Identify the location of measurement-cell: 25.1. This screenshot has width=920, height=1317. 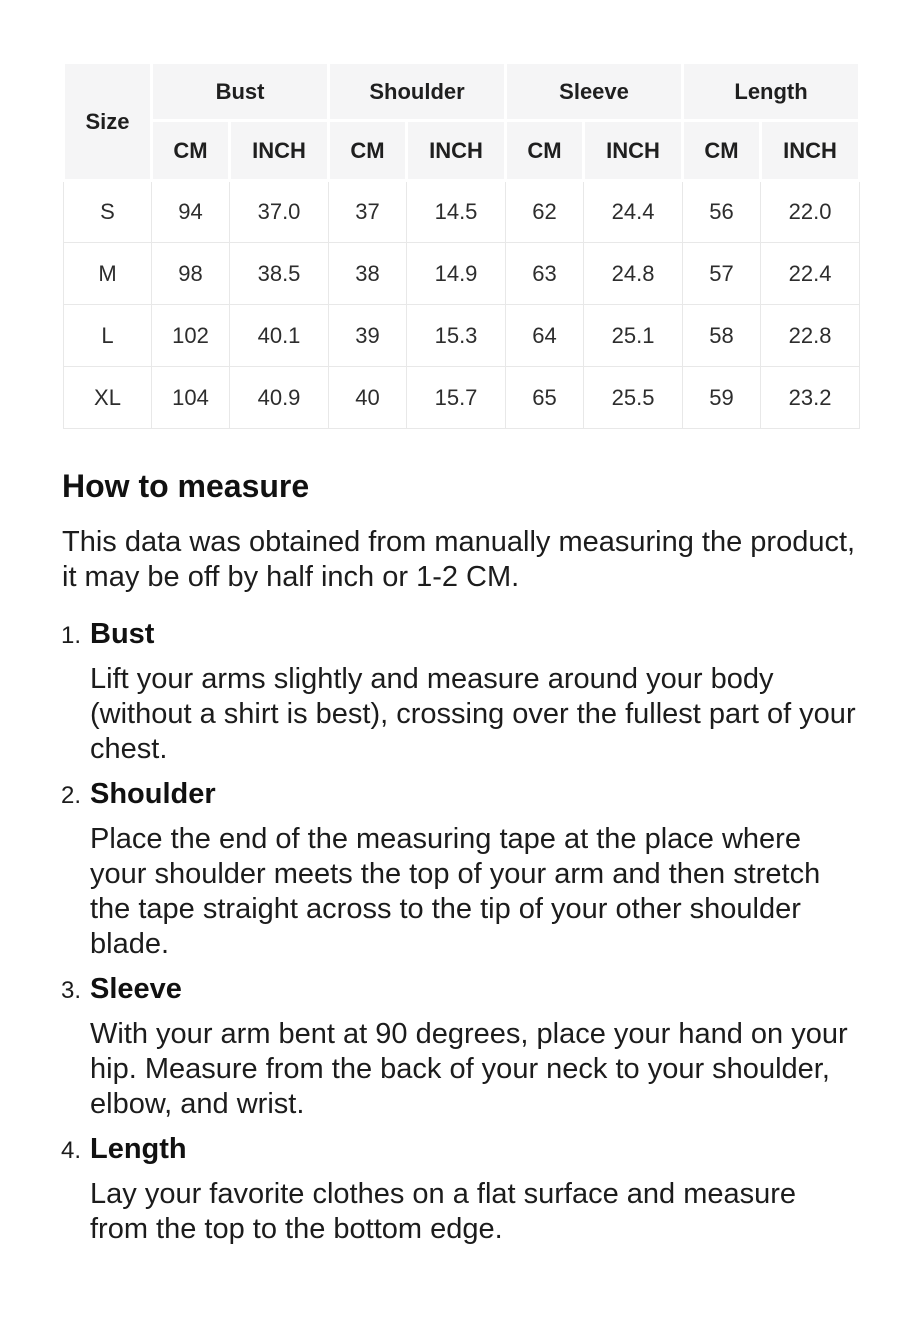
(633, 335).